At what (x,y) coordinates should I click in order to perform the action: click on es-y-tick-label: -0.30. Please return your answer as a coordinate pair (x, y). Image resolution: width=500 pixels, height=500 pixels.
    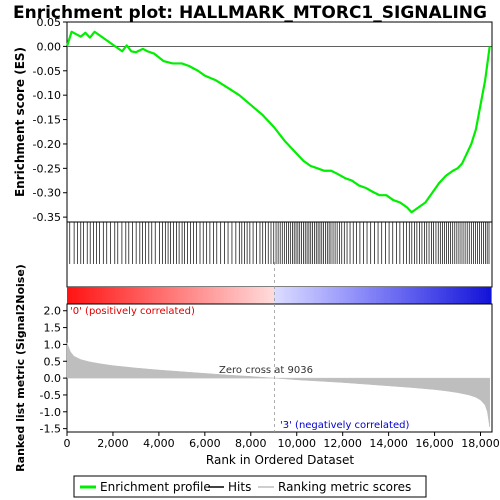
    Looking at the image, I should click on (47, 193).